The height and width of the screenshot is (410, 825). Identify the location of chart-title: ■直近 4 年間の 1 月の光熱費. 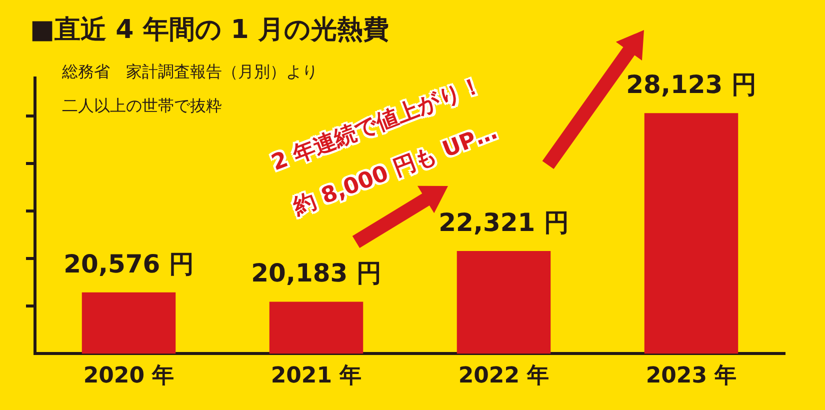
(209, 30).